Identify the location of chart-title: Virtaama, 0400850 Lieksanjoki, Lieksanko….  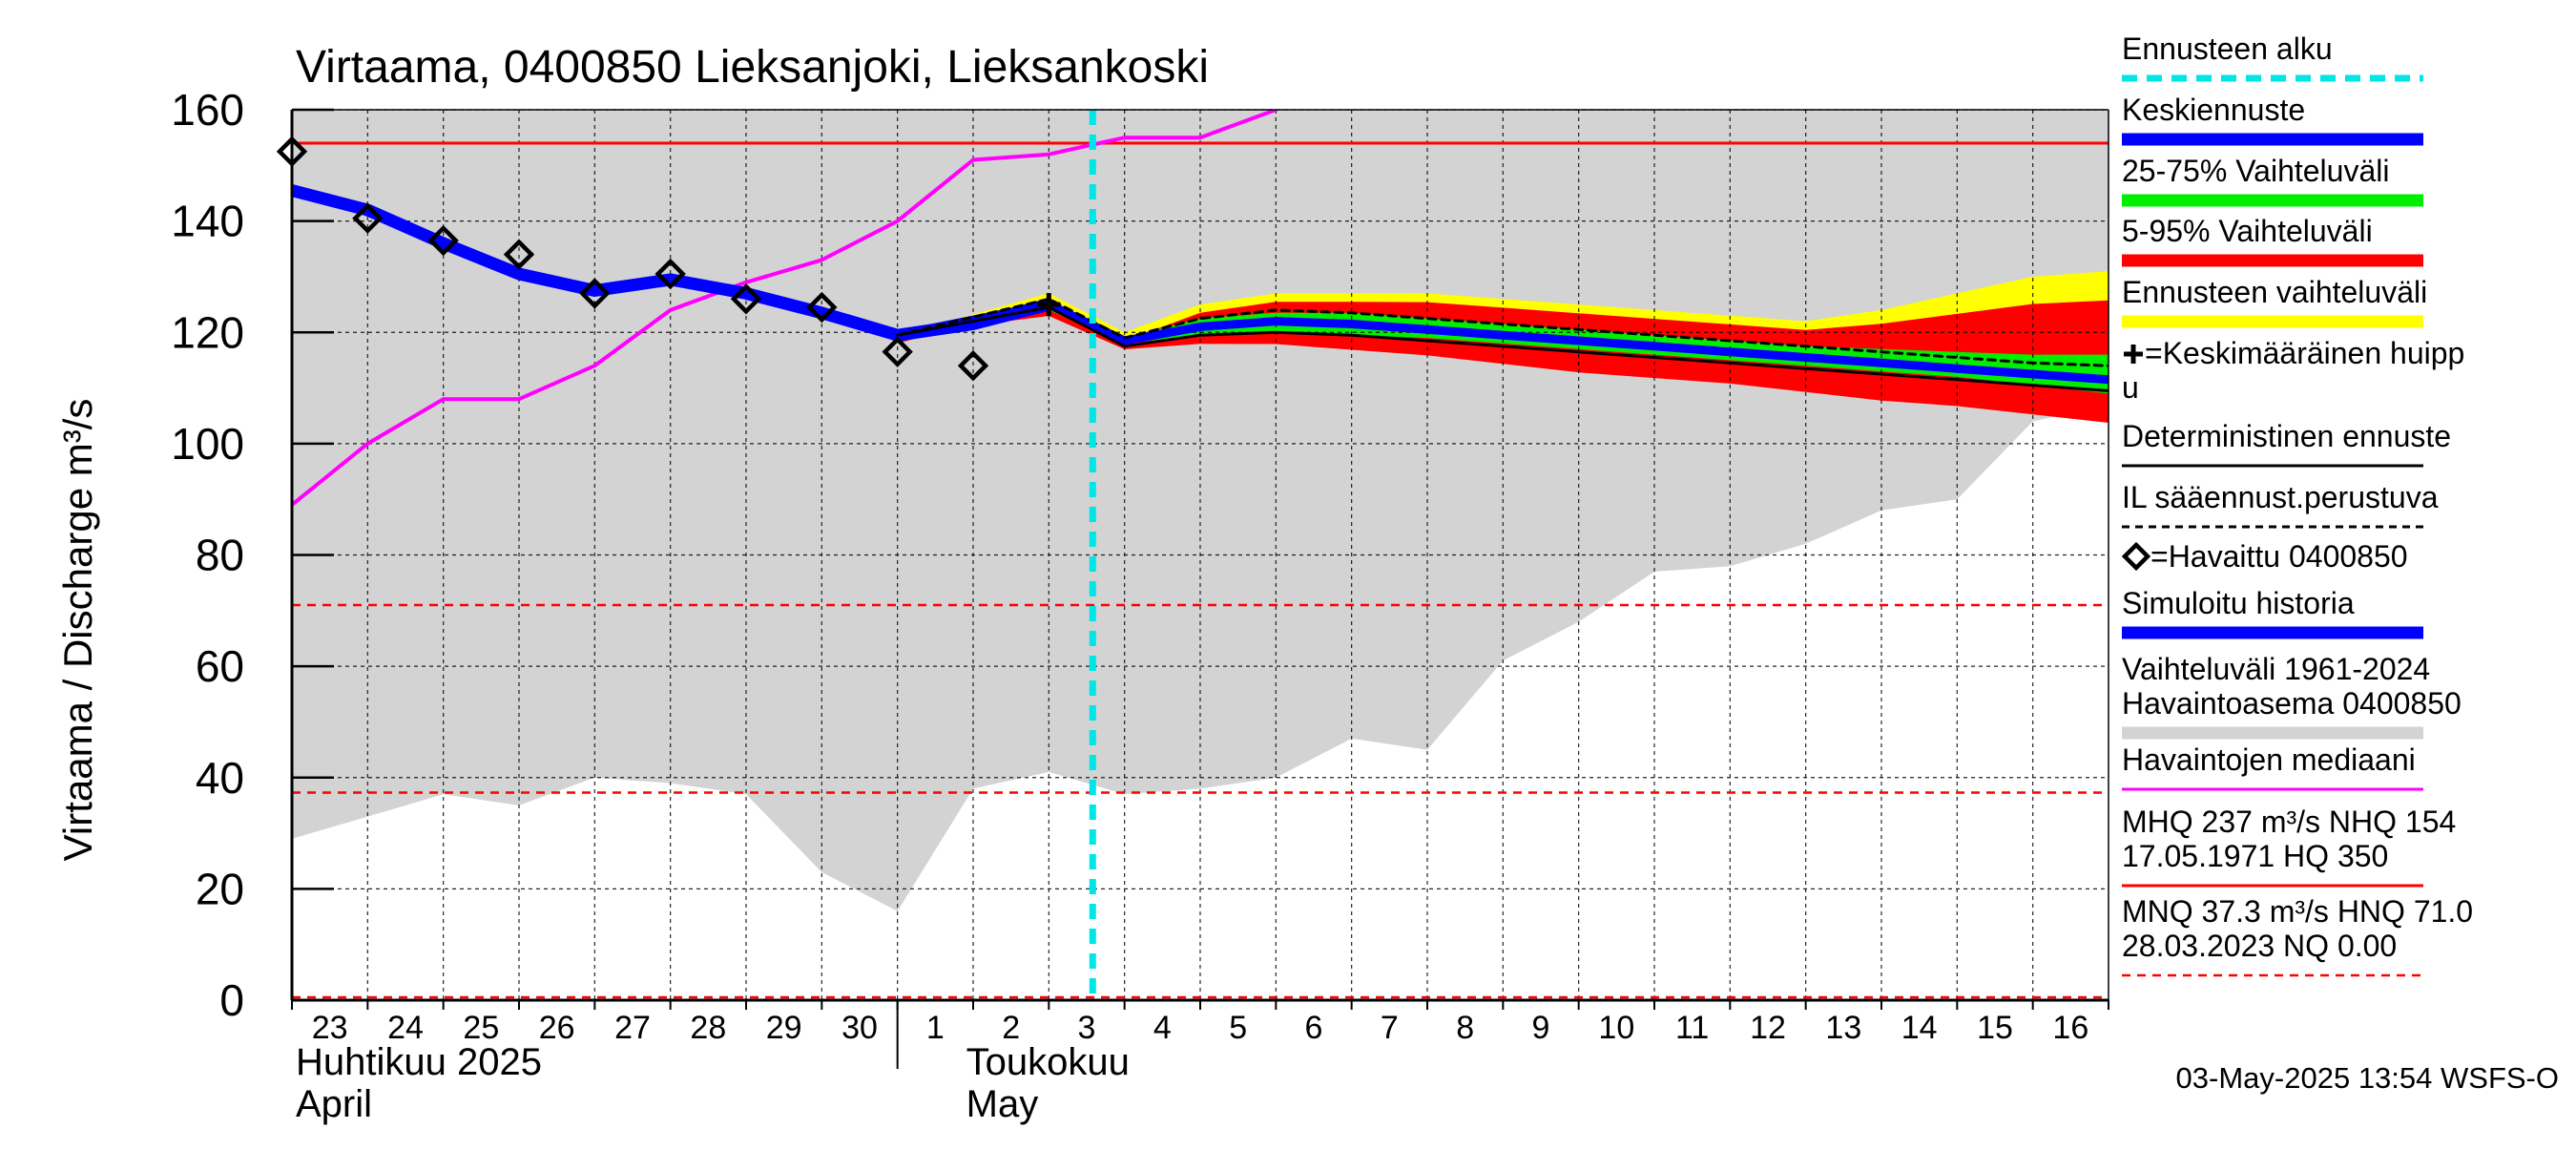
(752, 67).